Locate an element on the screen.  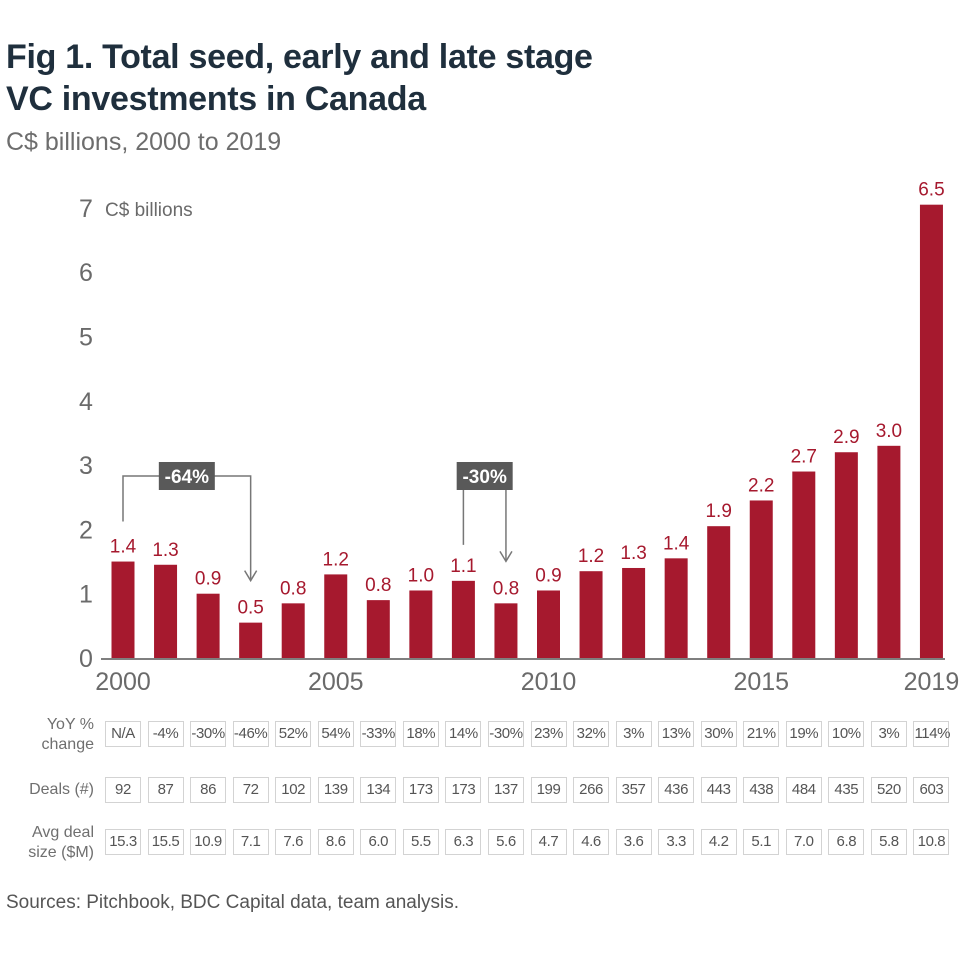
table-cell: 443 is located at coordinates (718, 790).